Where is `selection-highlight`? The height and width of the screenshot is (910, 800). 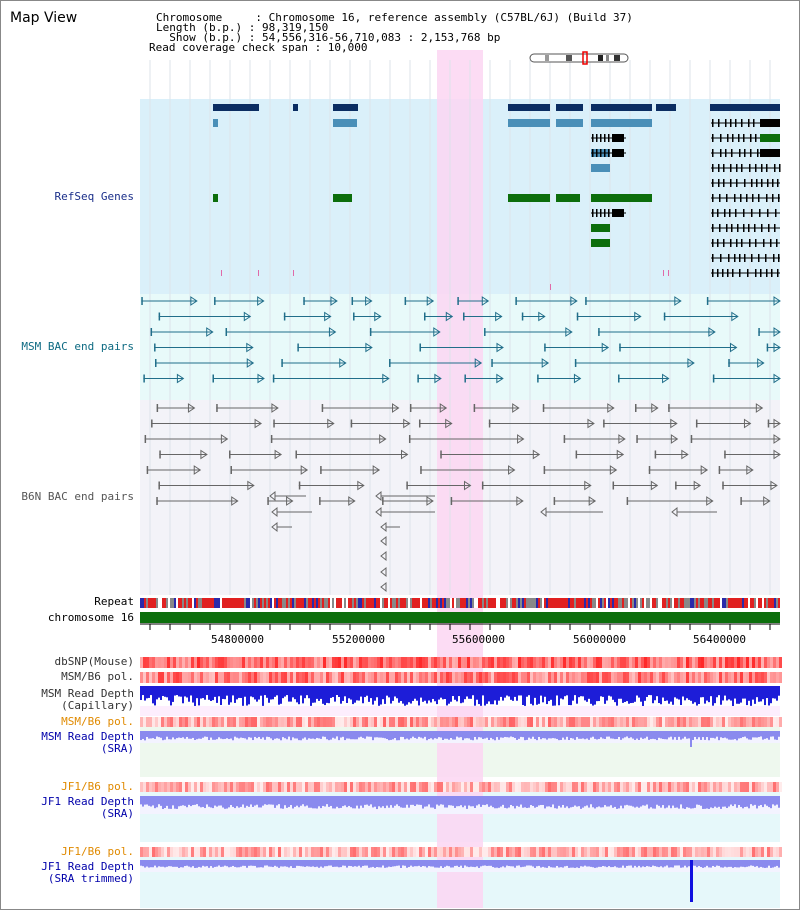 selection-highlight is located at coordinates (460, 479).